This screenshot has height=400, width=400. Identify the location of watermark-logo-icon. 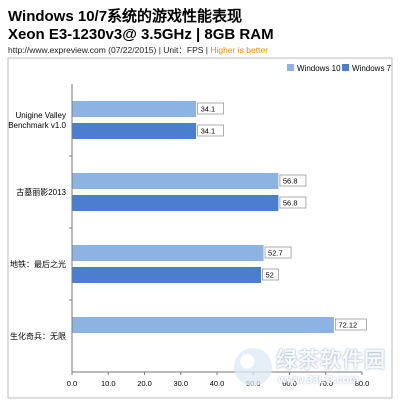
(253, 367).